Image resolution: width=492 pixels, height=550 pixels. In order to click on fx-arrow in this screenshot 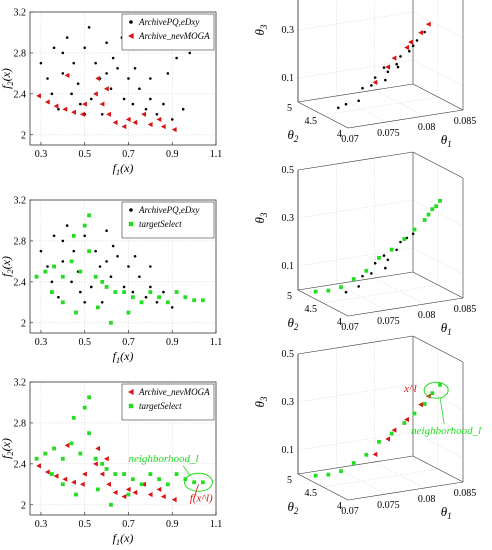, I will do `click(196, 491)`.